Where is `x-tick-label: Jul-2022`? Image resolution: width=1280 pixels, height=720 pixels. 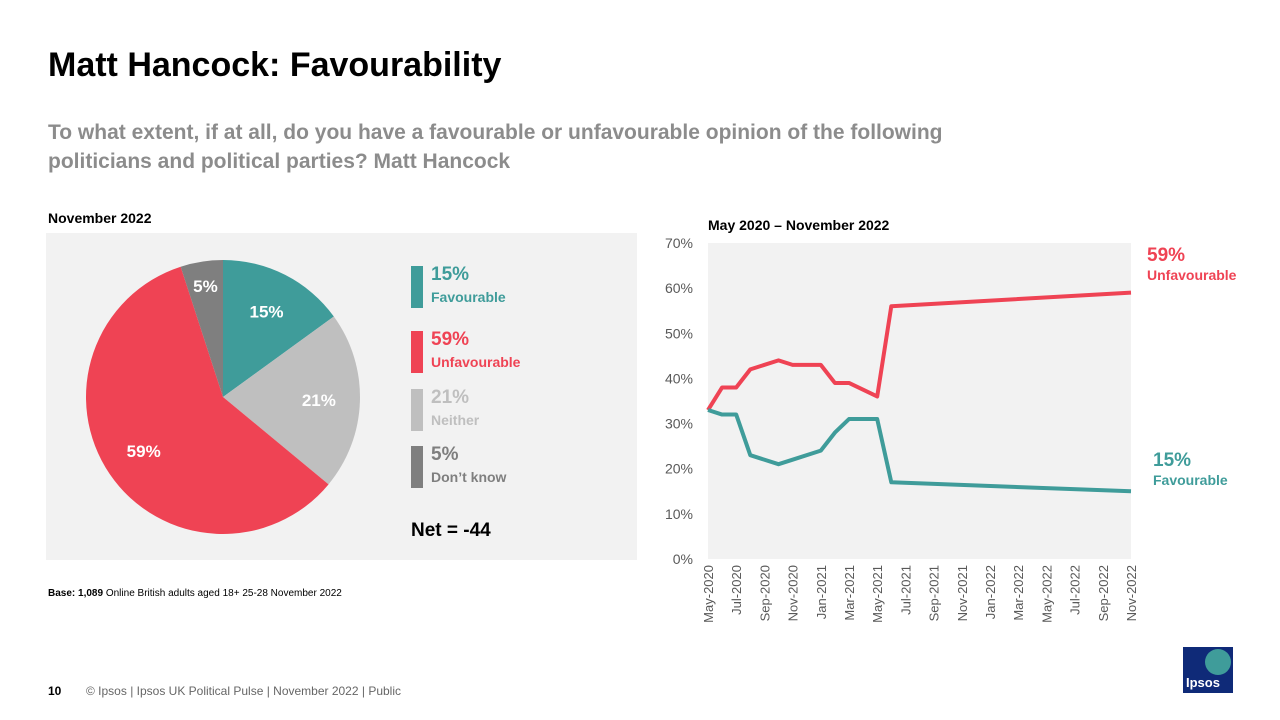
x-tick-label: Jul-2022 is located at coordinates (1075, 590).